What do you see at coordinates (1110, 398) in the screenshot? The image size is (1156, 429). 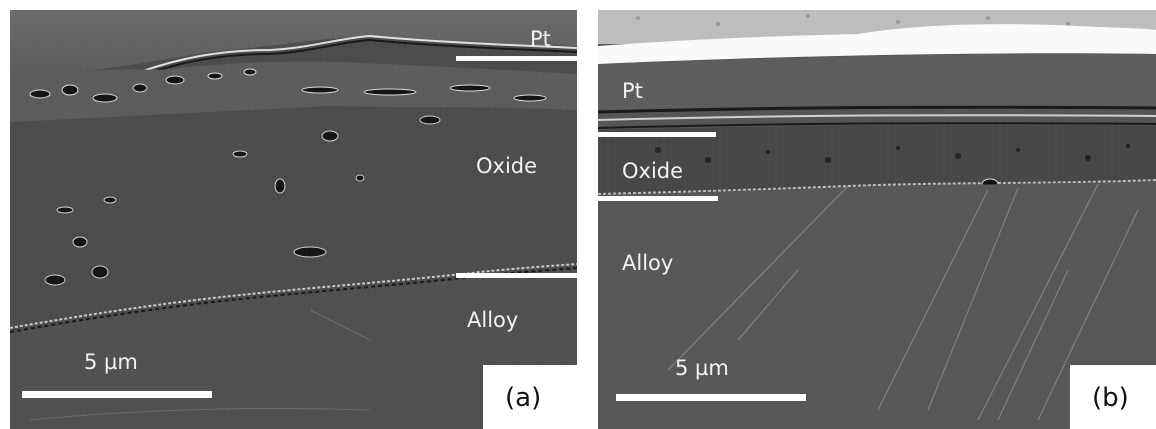 I see `panel-label: (b)` at bounding box center [1110, 398].